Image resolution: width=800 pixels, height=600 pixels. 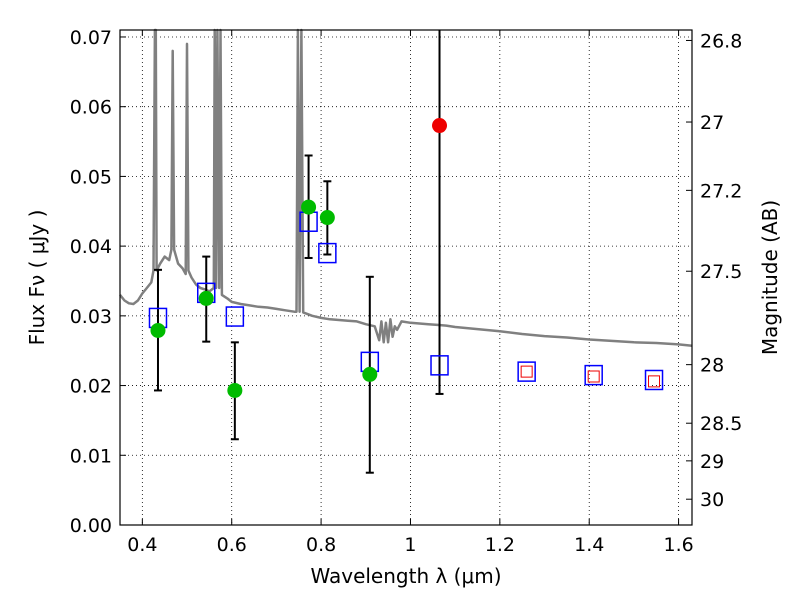 I want to click on right-tick-label: 28.5, so click(x=721, y=424).